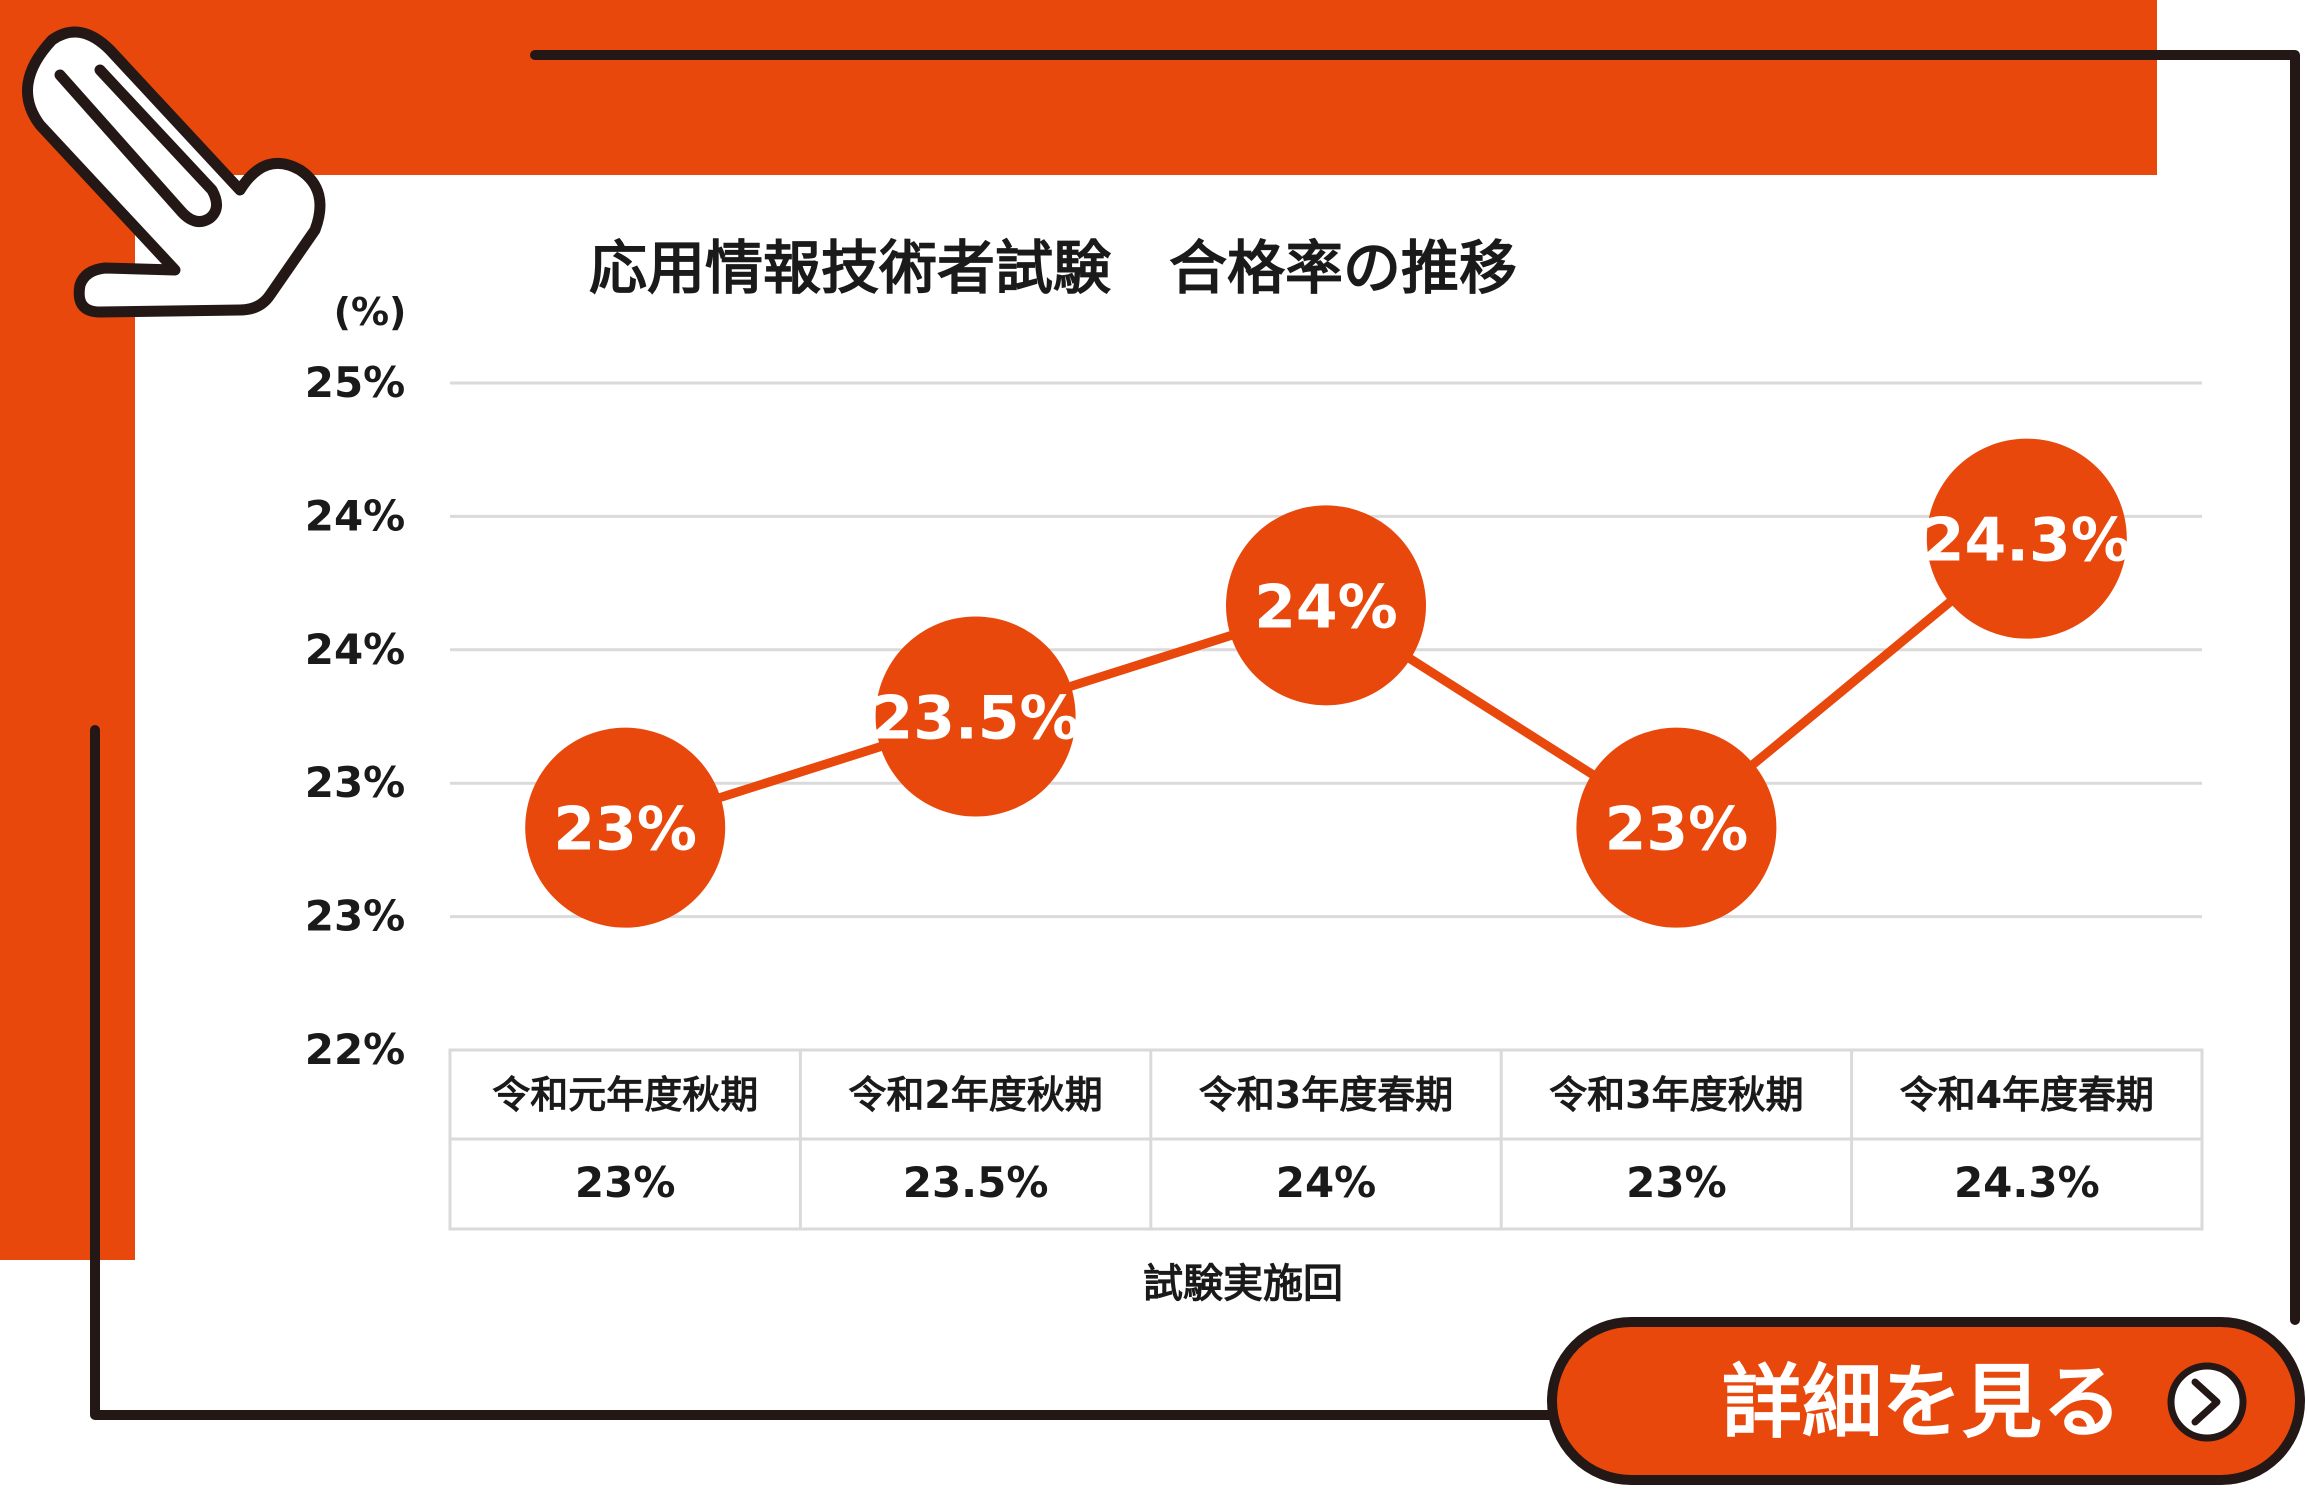 The width and height of the screenshot is (2307, 1503). I want to click on data-label: 24%, so click(1326, 607).